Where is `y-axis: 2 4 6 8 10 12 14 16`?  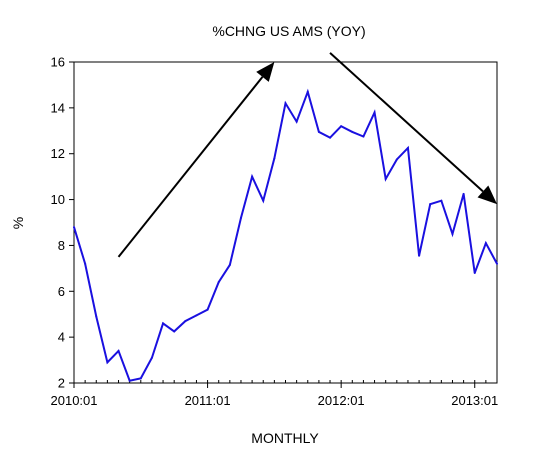 y-axis: 2 4 6 8 10 12 14 16 is located at coordinates (62, 223).